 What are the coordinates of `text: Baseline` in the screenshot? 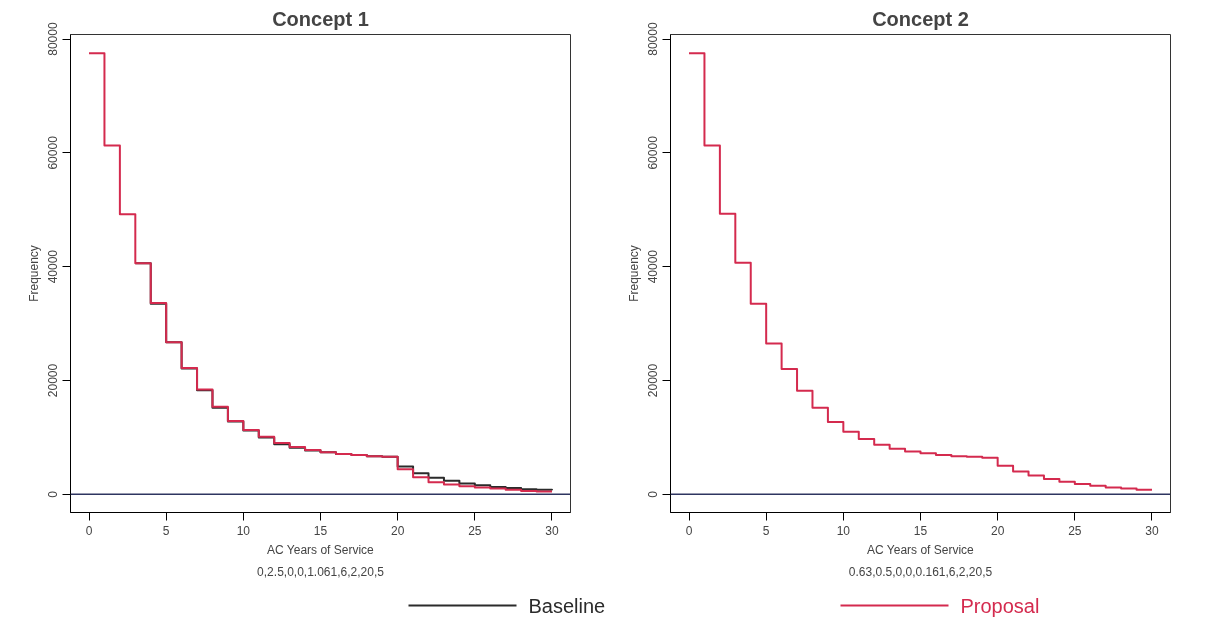 It's located at (567, 605).